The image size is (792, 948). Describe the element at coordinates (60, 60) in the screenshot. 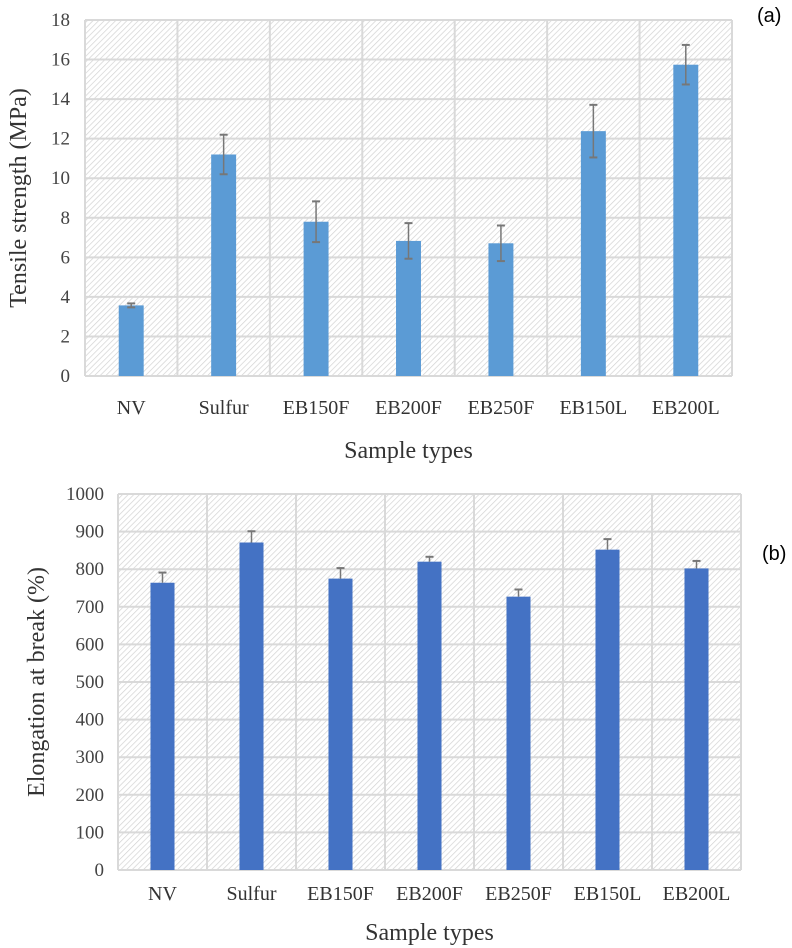

I see `y-tick-label: 16` at that location.